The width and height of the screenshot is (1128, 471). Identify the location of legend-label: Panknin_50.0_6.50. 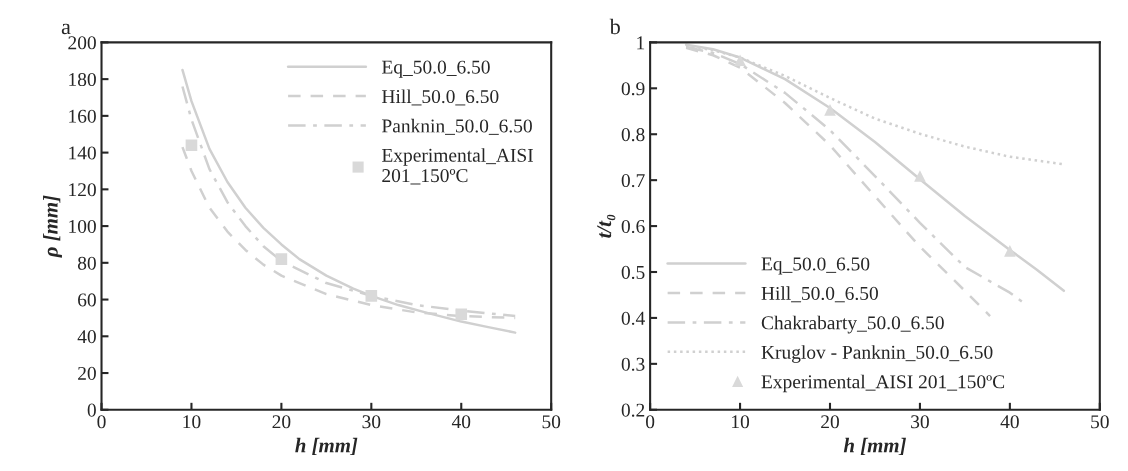
(456, 126).